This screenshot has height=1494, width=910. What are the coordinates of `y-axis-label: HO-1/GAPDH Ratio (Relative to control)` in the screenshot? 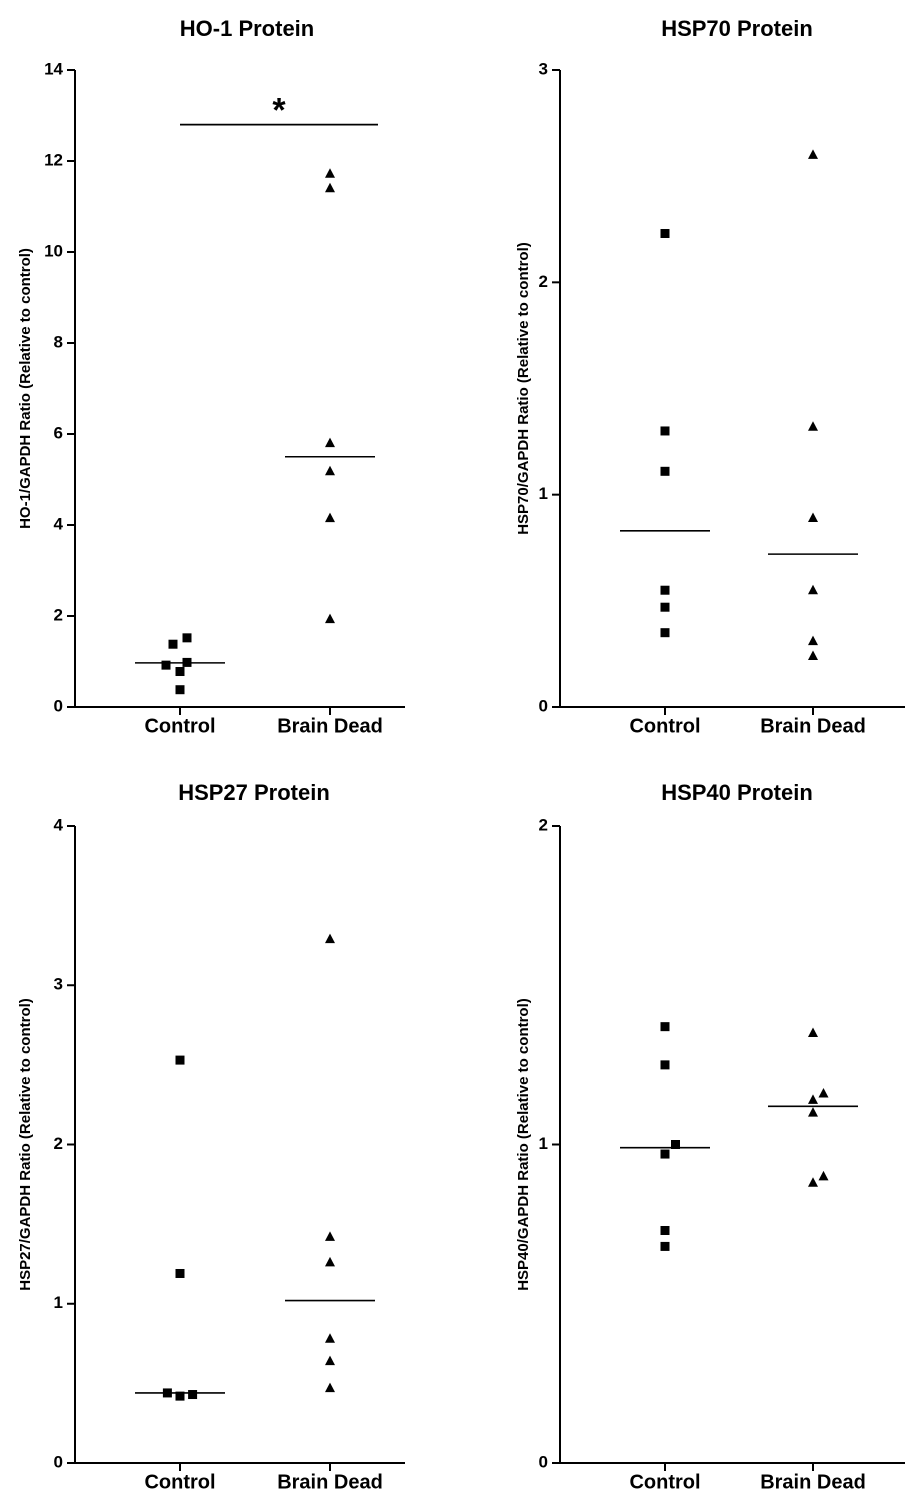 It's located at (25, 388).